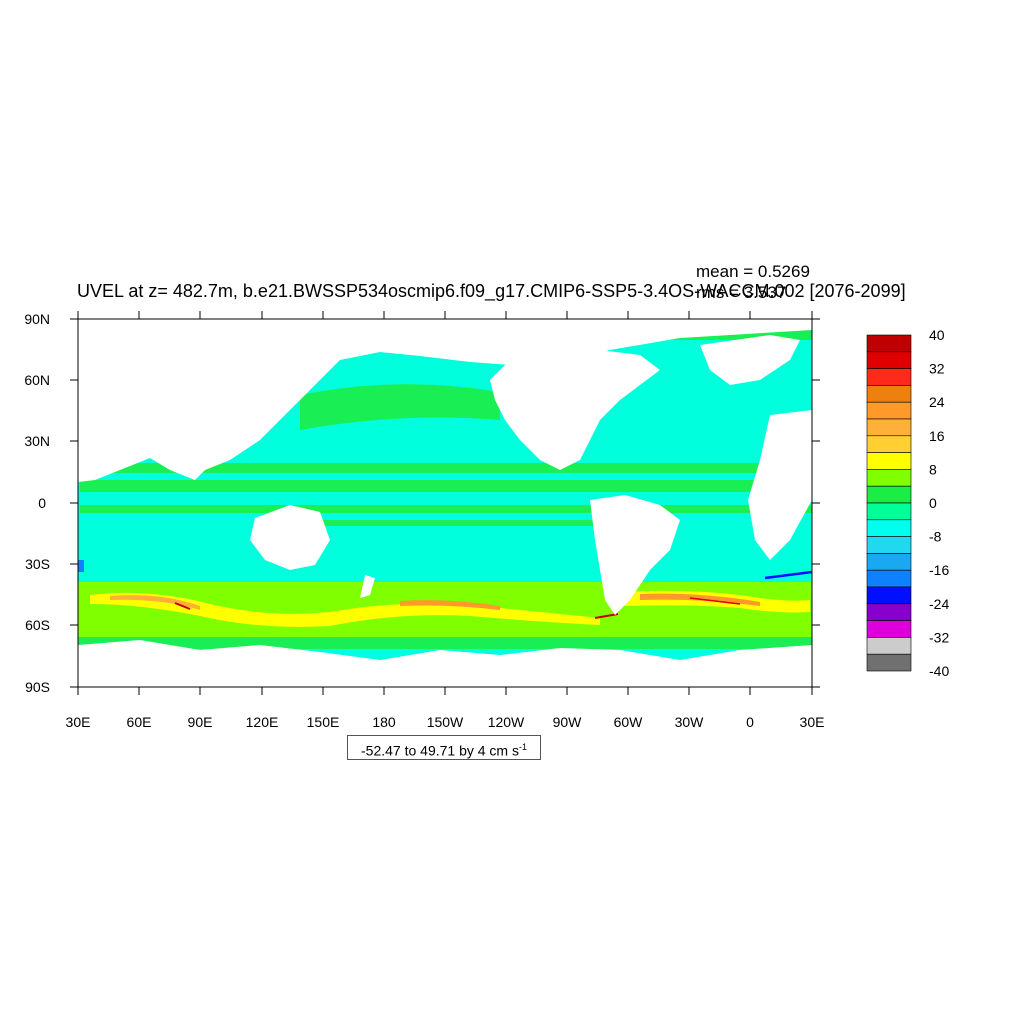  Describe the element at coordinates (37, 319) in the screenshot. I see `y-tick-label: 90N` at that location.